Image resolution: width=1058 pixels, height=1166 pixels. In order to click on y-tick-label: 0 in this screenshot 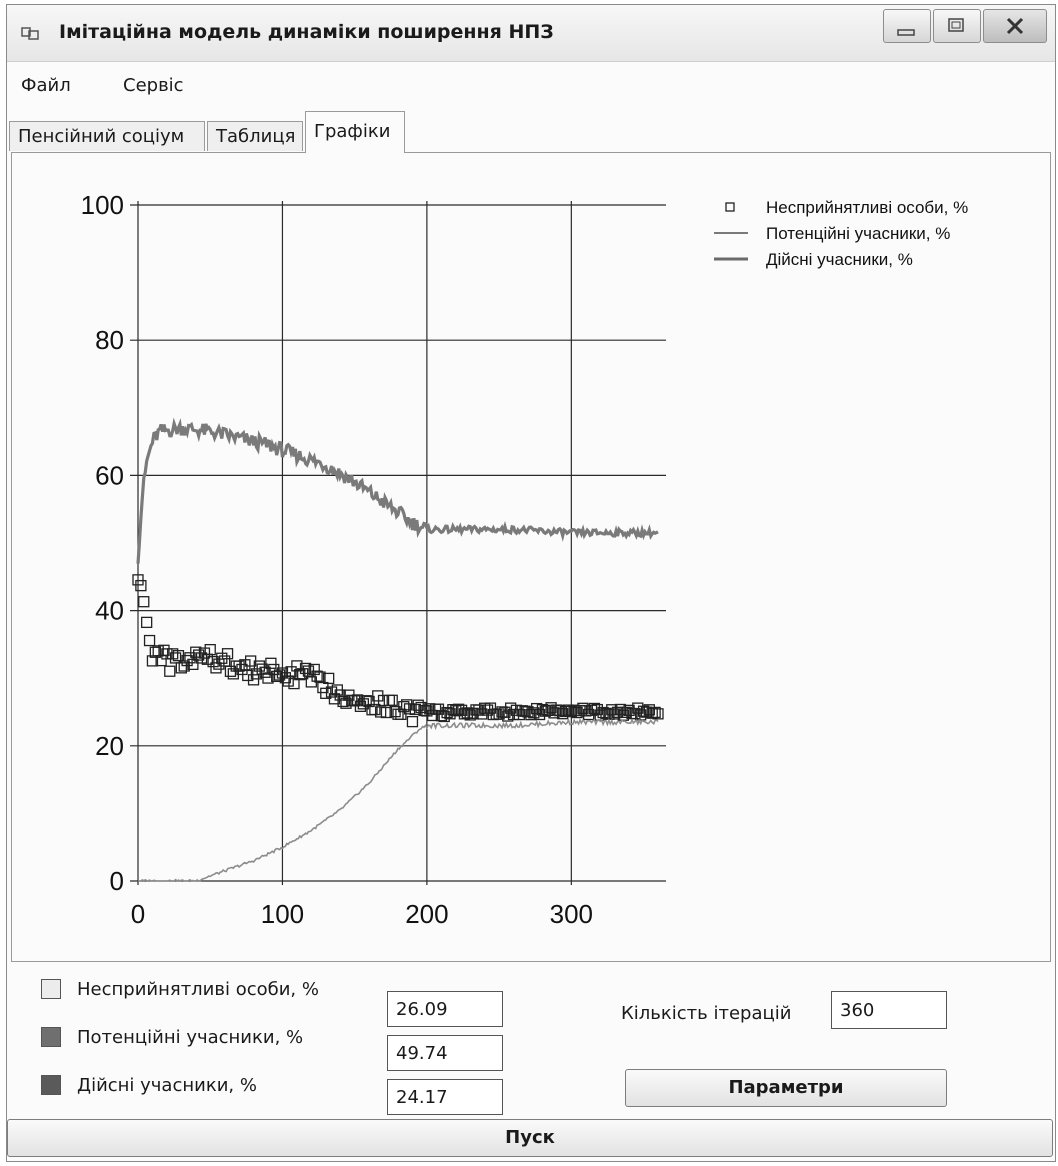, I will do `click(117, 881)`.